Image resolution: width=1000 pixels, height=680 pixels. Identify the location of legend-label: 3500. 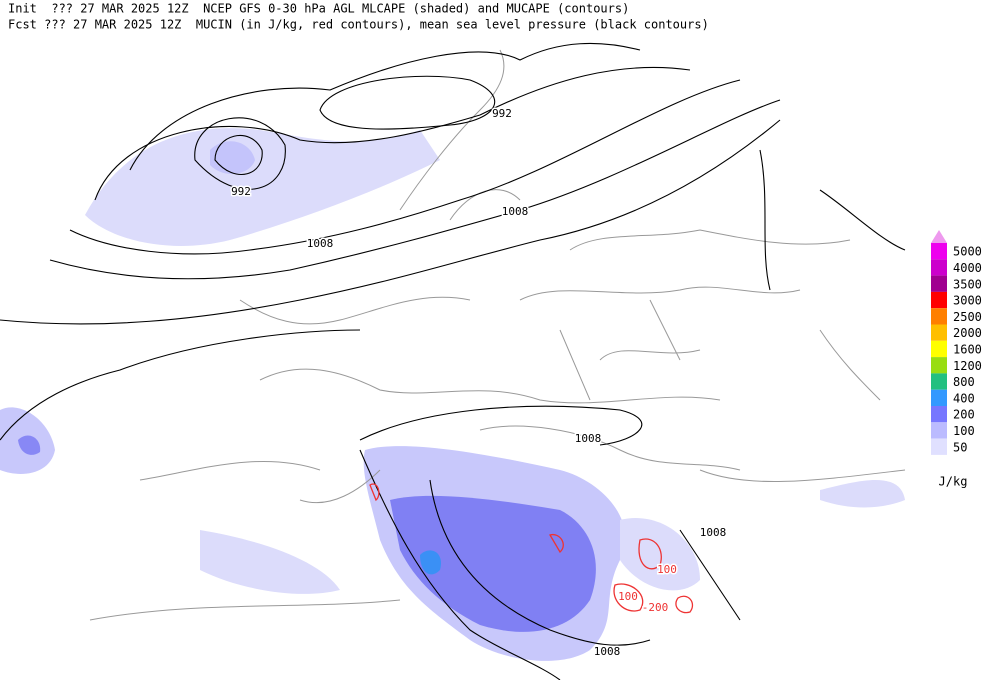
(967, 284).